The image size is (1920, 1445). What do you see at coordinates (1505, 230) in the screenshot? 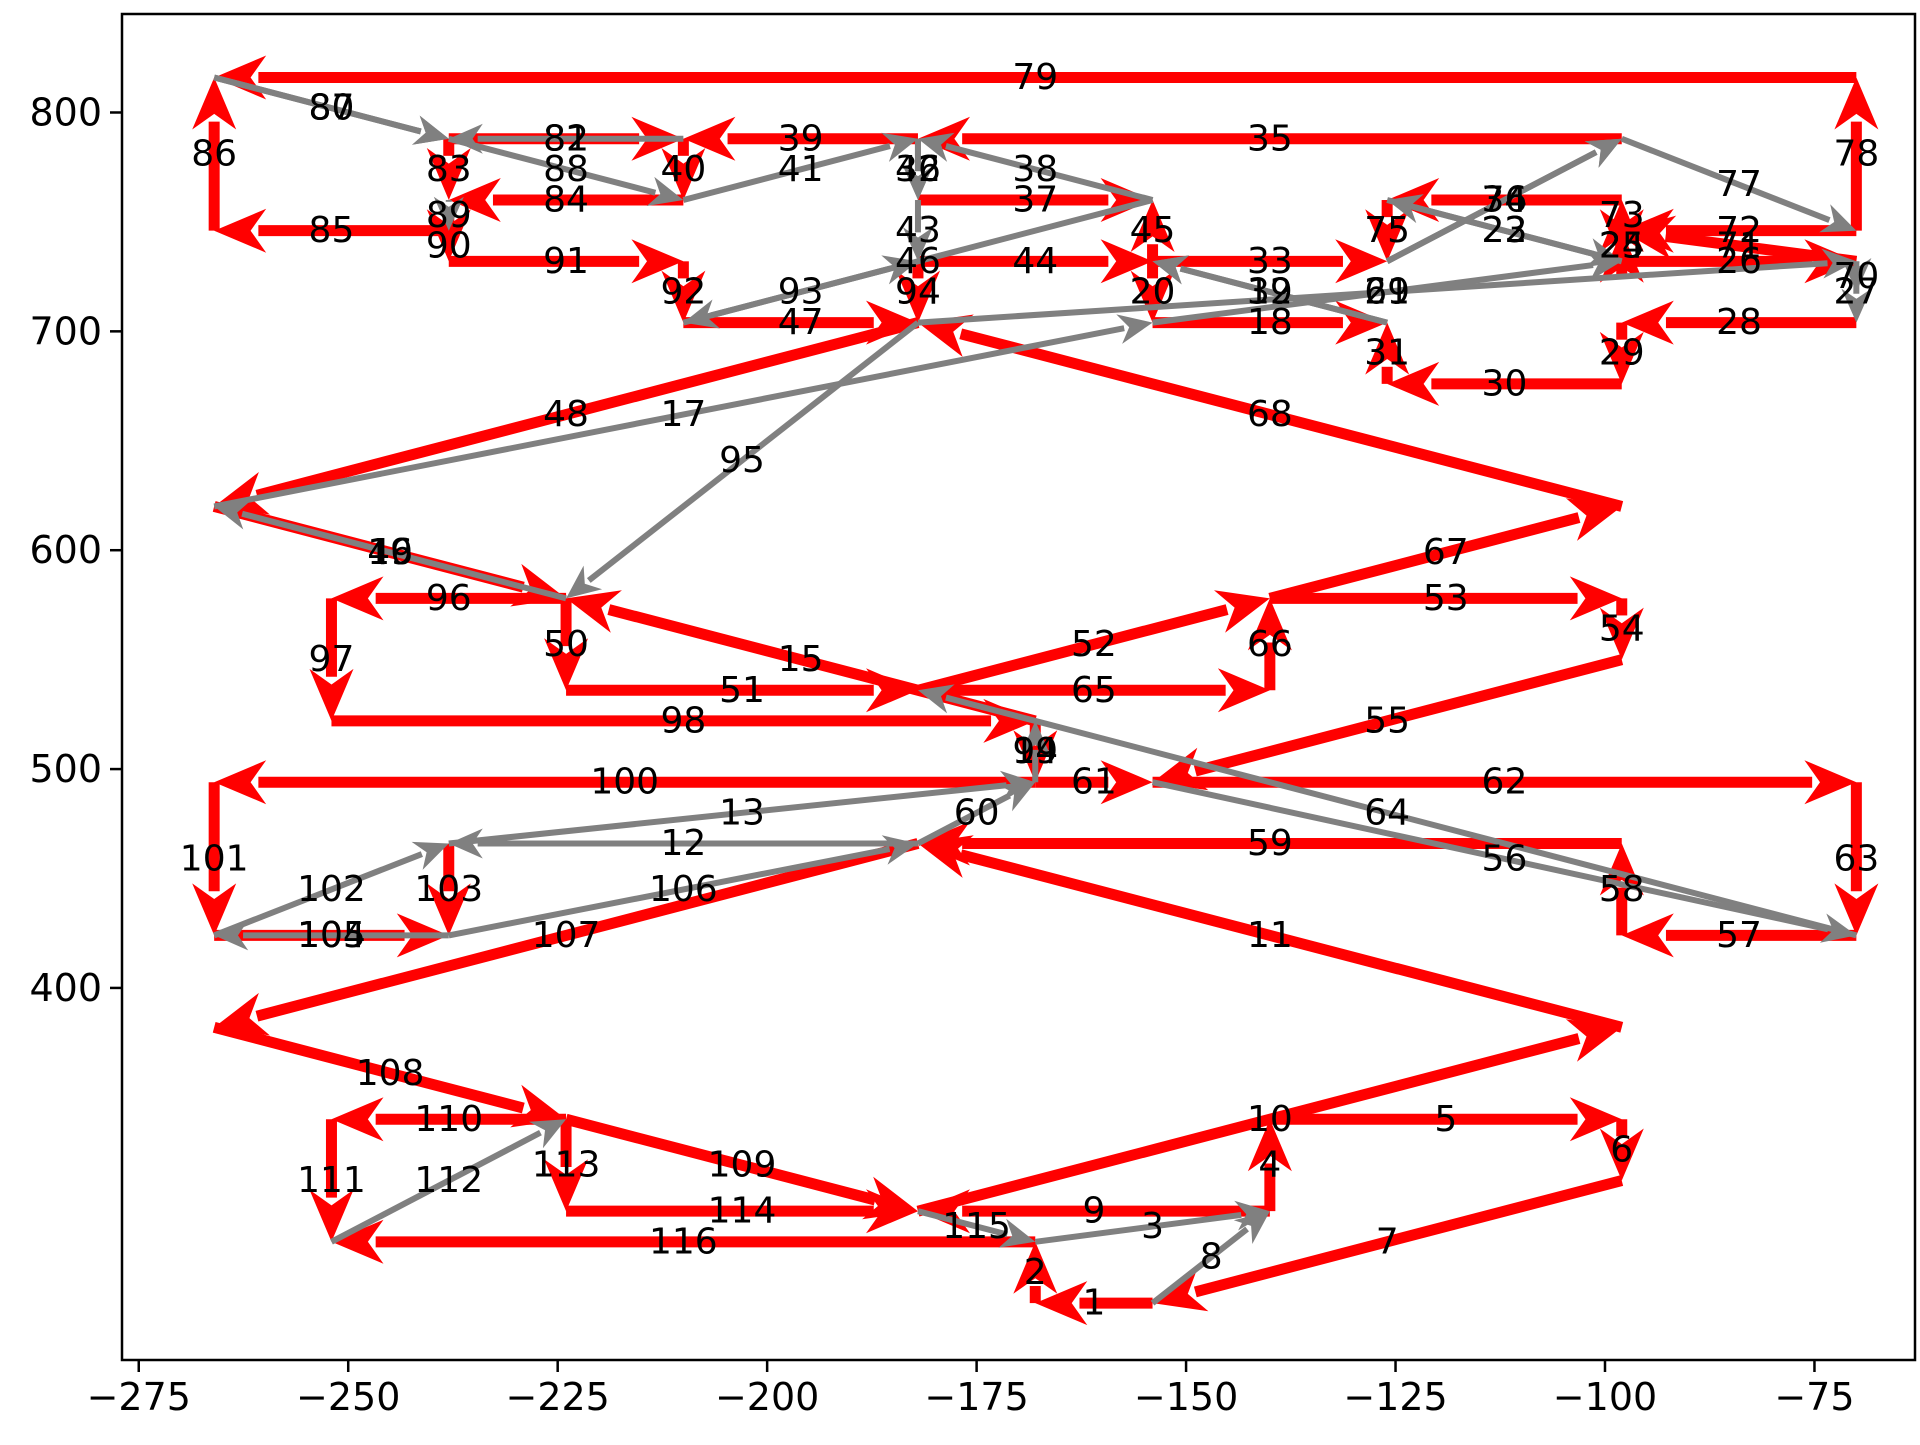
I see `segment-label: 23` at bounding box center [1505, 230].